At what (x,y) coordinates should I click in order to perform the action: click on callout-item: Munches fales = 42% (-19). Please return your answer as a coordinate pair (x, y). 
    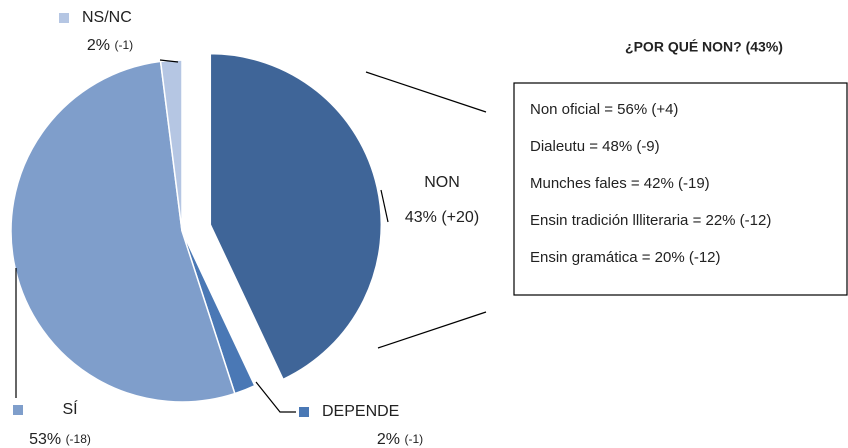
    Looking at the image, I should click on (620, 183).